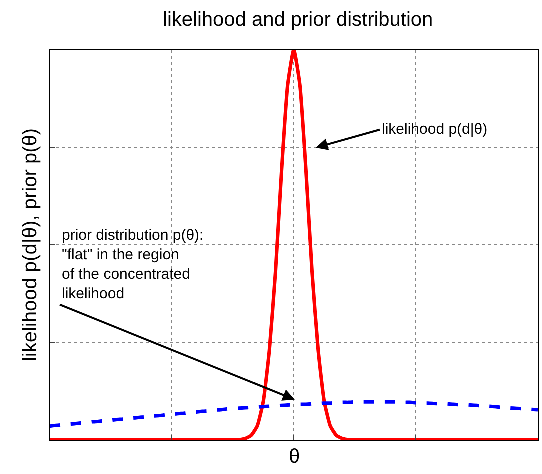  Describe the element at coordinates (298, 19) in the screenshot. I see `chart-title: likelihood and prior distribution` at that location.